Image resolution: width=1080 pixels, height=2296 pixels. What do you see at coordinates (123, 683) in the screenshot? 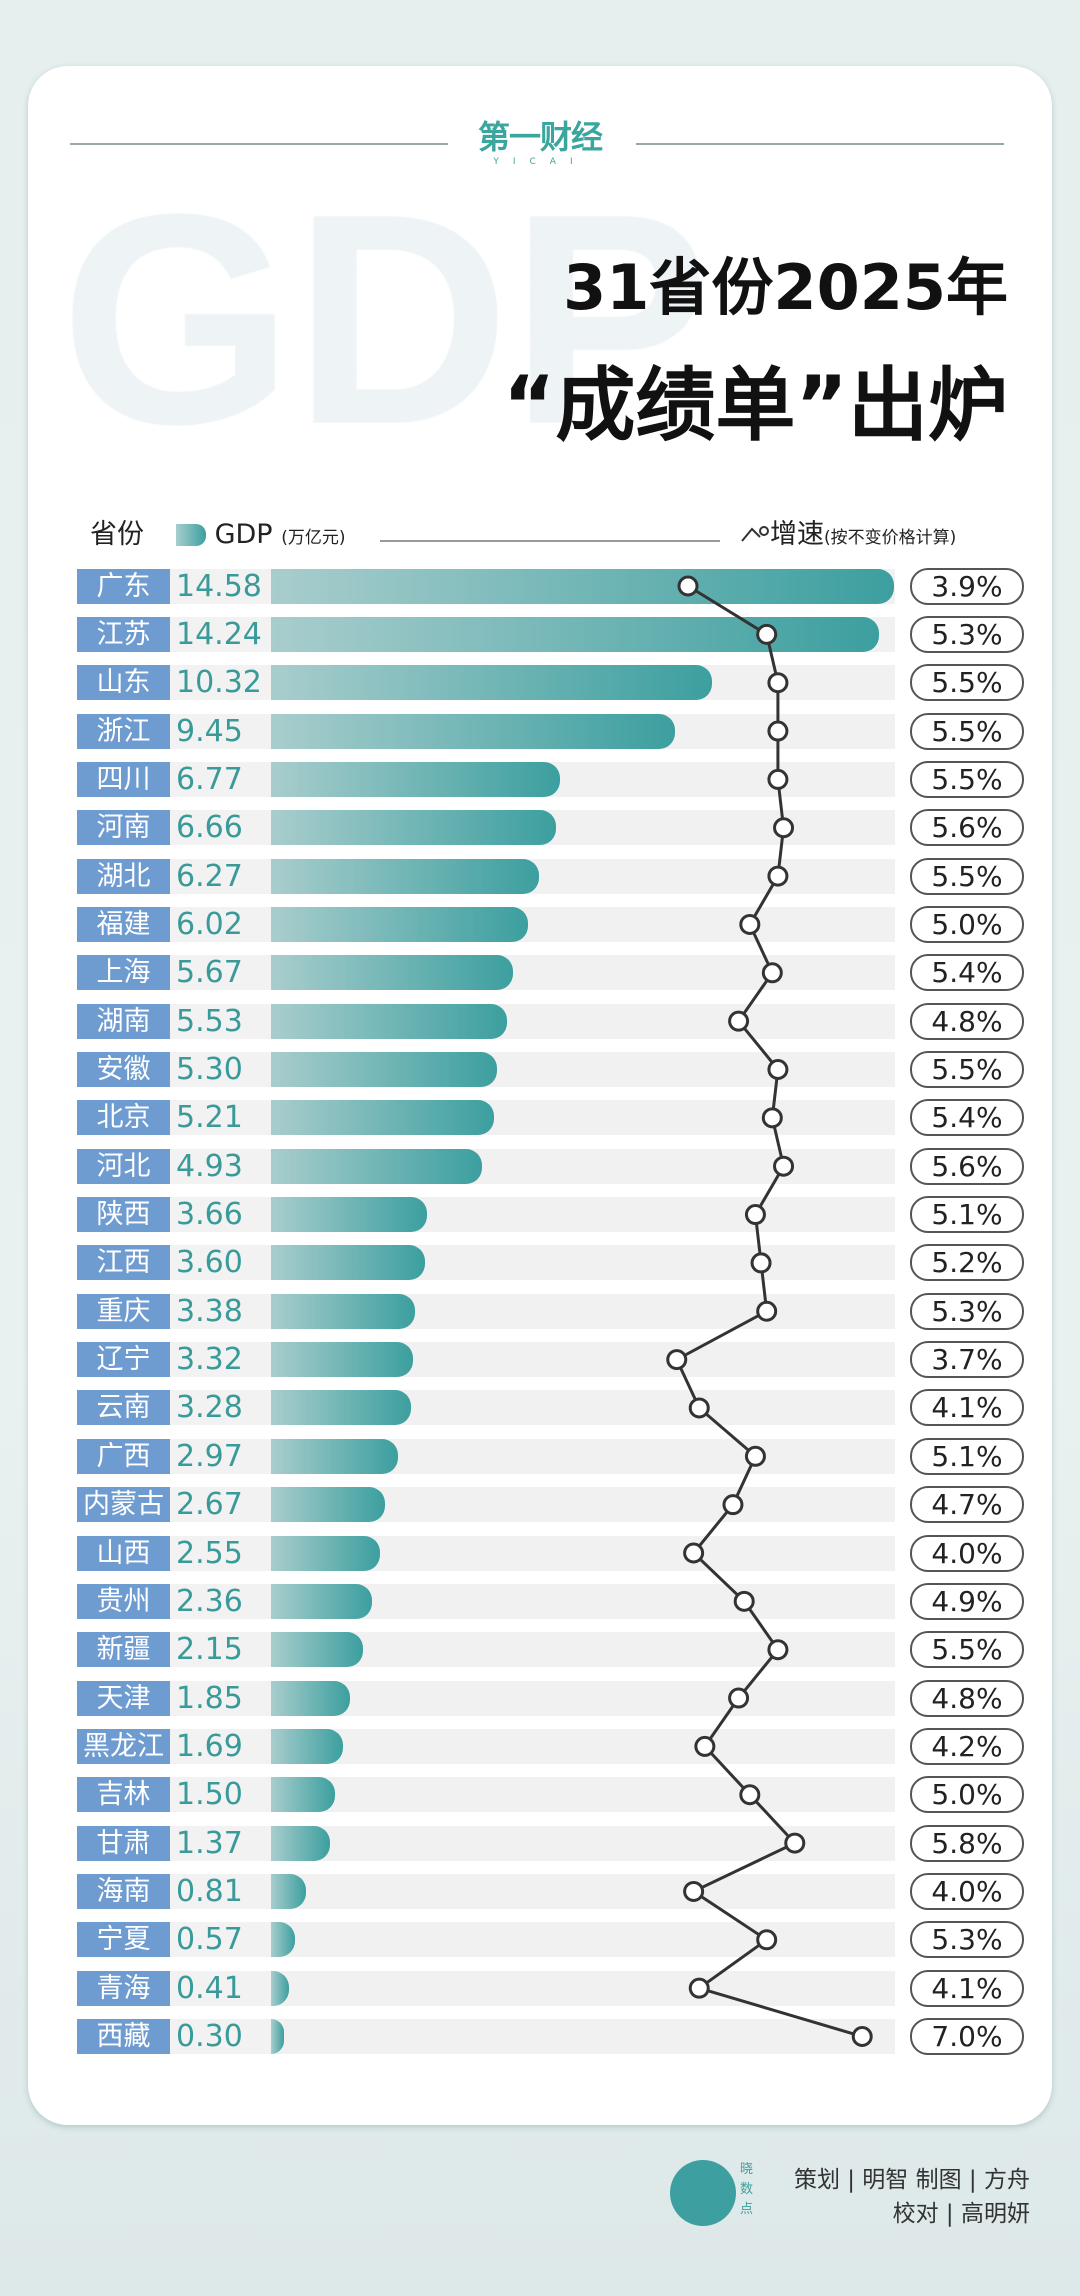
I see `province-label: 山东` at bounding box center [123, 683].